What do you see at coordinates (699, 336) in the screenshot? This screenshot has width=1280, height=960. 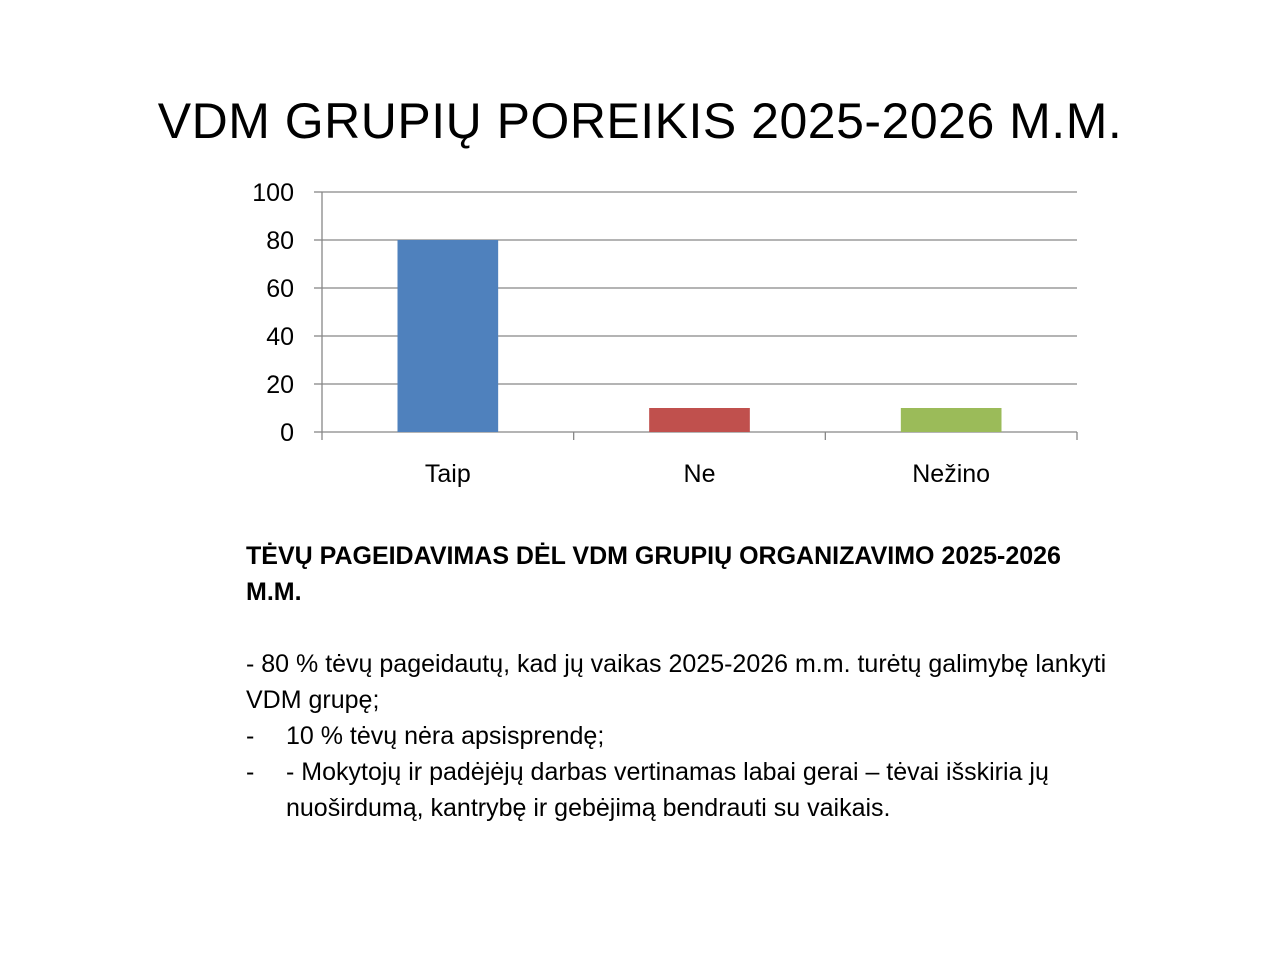 I see `bars` at bounding box center [699, 336].